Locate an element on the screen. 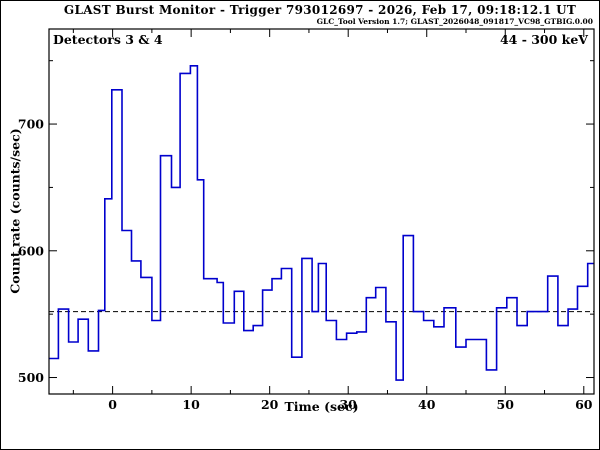 The height and width of the screenshot is (450, 600). y-tick-label: 700 is located at coordinates (31, 124).